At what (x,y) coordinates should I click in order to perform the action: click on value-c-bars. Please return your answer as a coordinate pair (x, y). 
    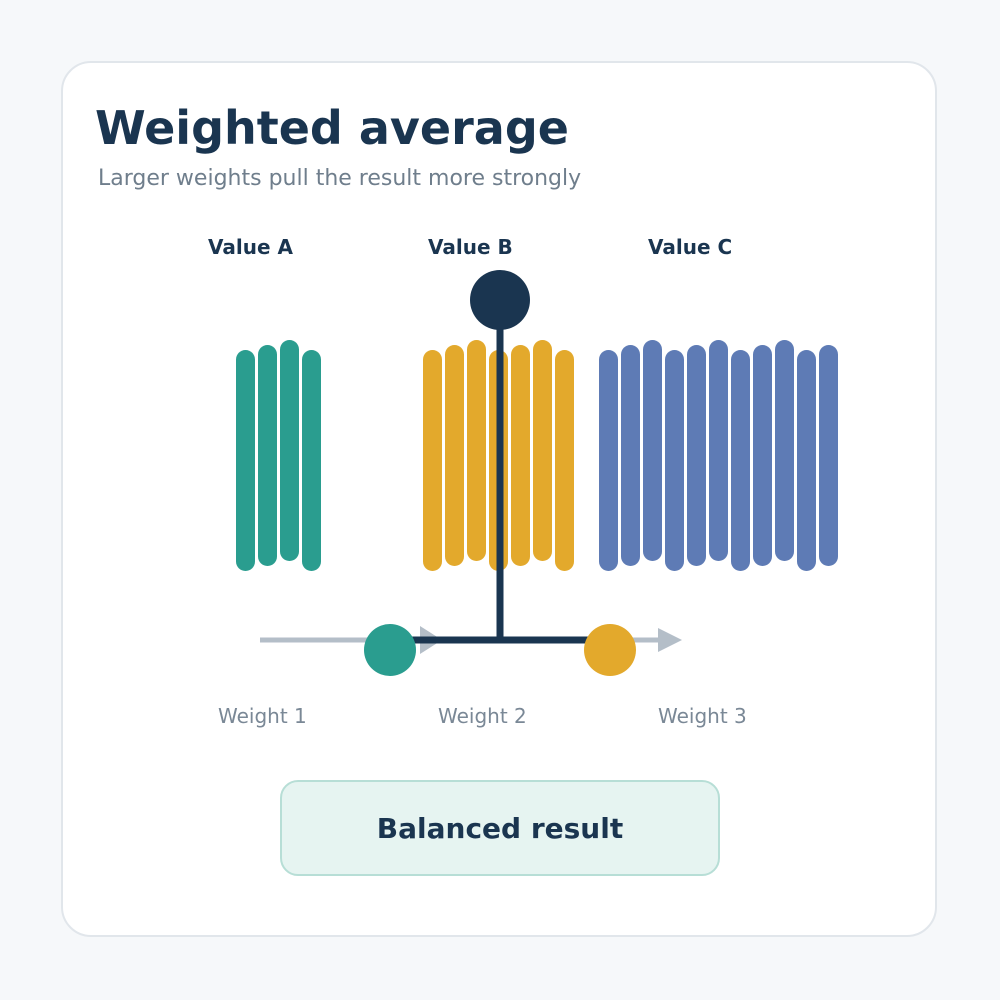
    Looking at the image, I should click on (718, 455).